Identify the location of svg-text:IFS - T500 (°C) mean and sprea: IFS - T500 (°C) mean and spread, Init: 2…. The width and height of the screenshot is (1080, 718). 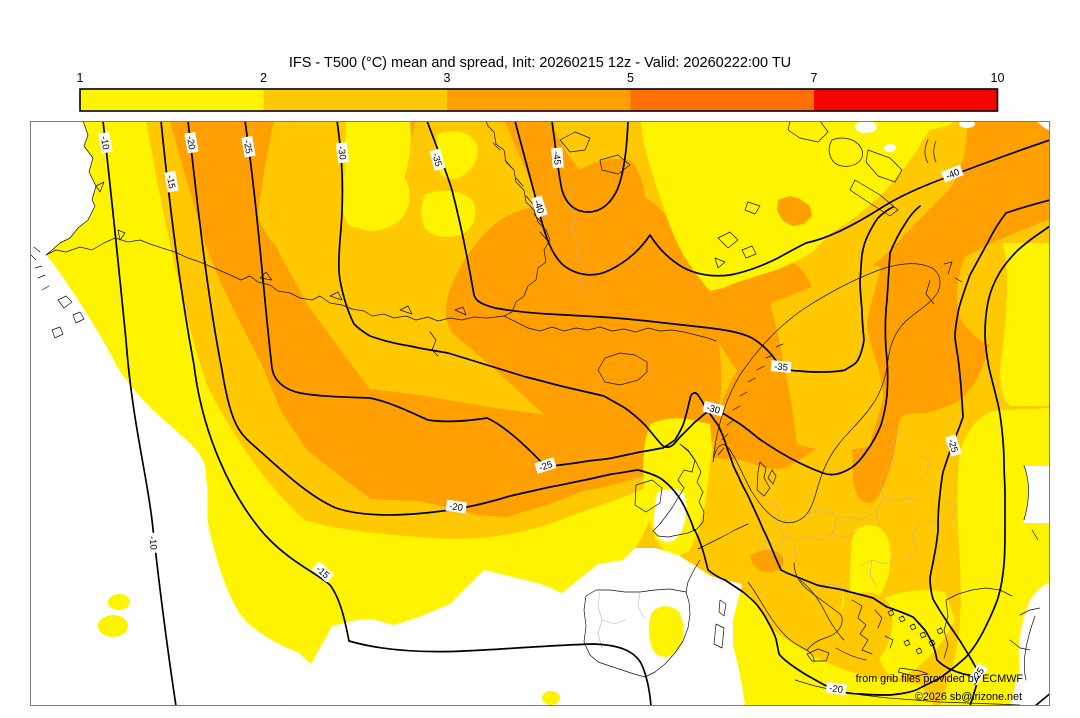
(540, 63).